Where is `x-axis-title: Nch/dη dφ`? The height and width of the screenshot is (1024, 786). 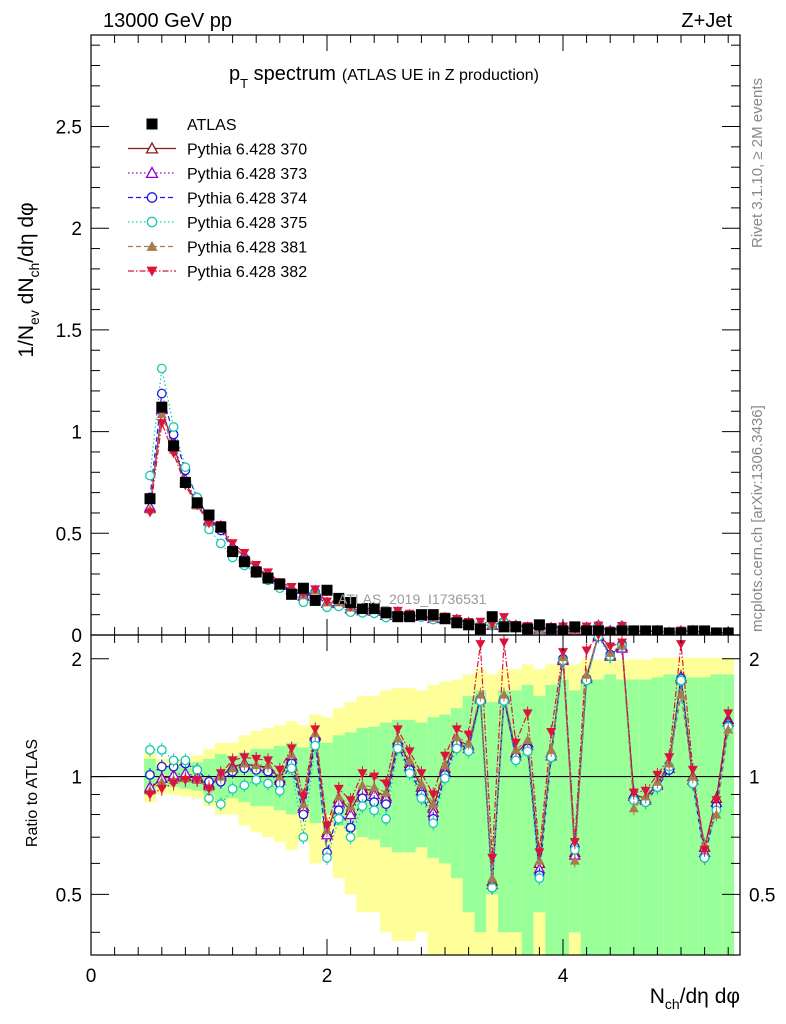
x-axis-title: Nch/dη dφ is located at coordinates (695, 998).